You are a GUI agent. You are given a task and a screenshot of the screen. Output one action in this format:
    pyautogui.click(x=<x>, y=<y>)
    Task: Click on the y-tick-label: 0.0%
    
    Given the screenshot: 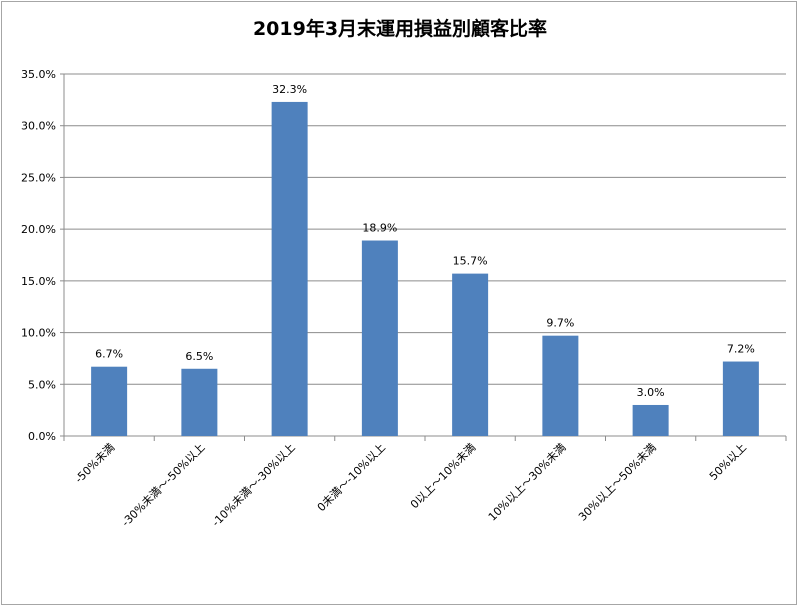 What is the action you would take?
    pyautogui.click(x=42, y=436)
    